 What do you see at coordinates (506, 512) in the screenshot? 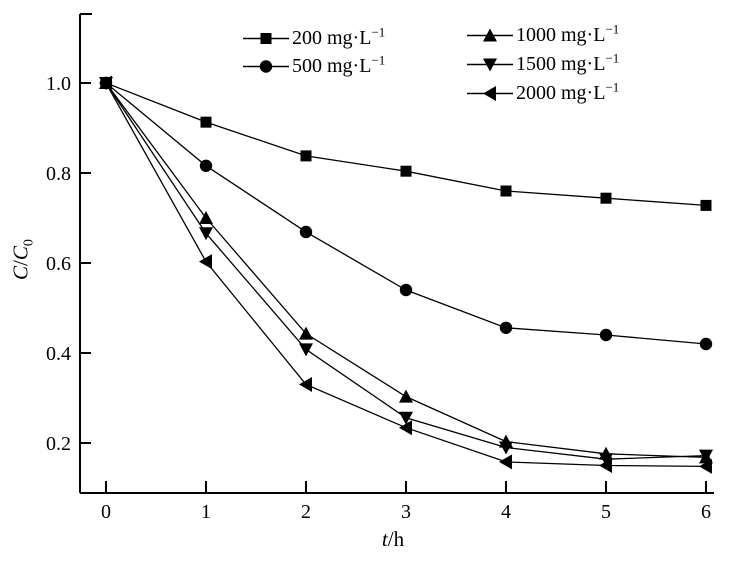
I see `x-tick-label: 4` at bounding box center [506, 512].